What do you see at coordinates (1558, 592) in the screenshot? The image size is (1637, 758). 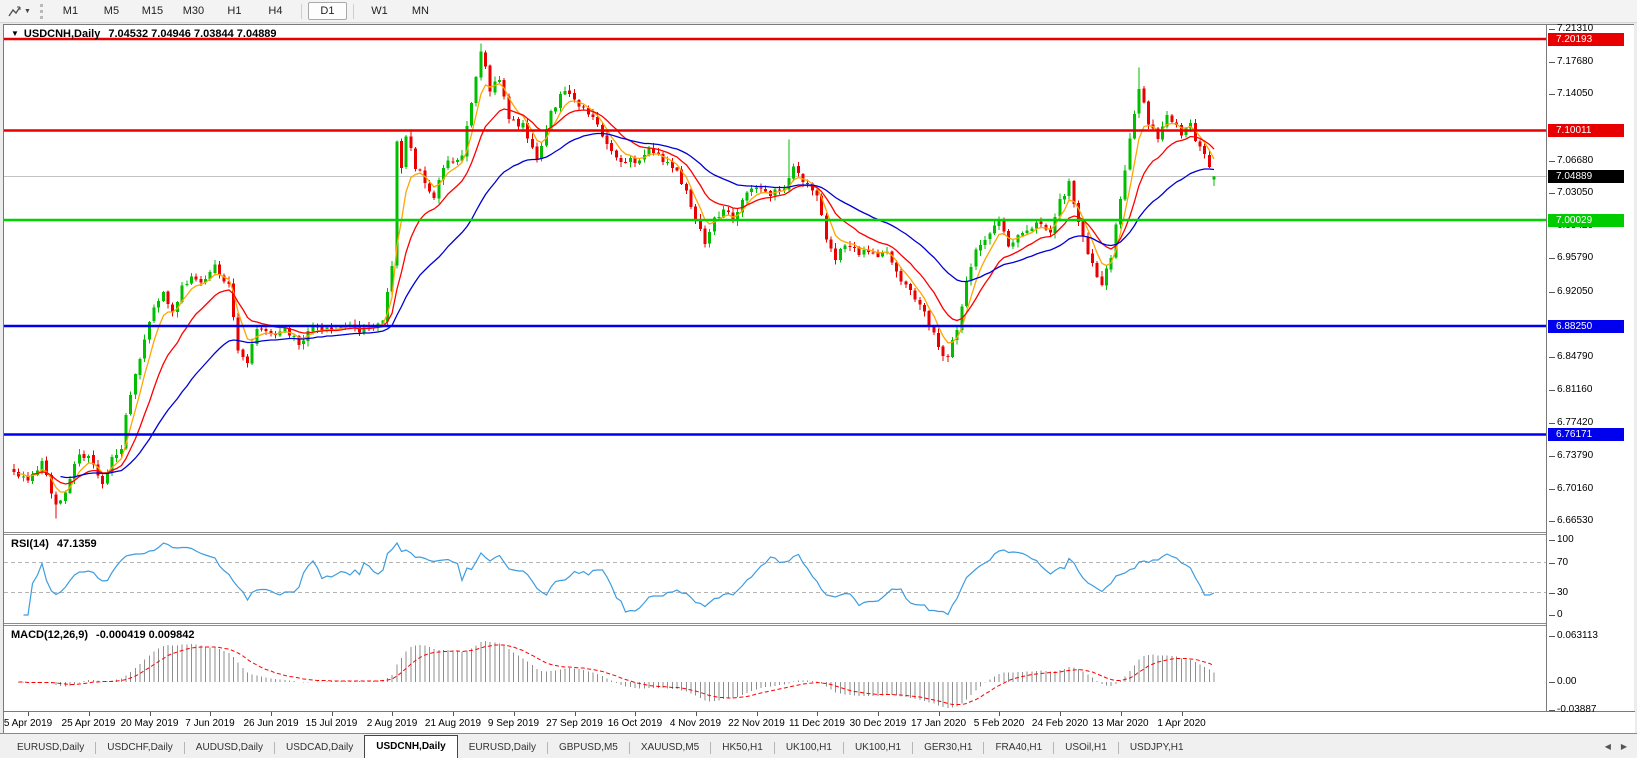 I see `rsi-tick-label: 30` at bounding box center [1558, 592].